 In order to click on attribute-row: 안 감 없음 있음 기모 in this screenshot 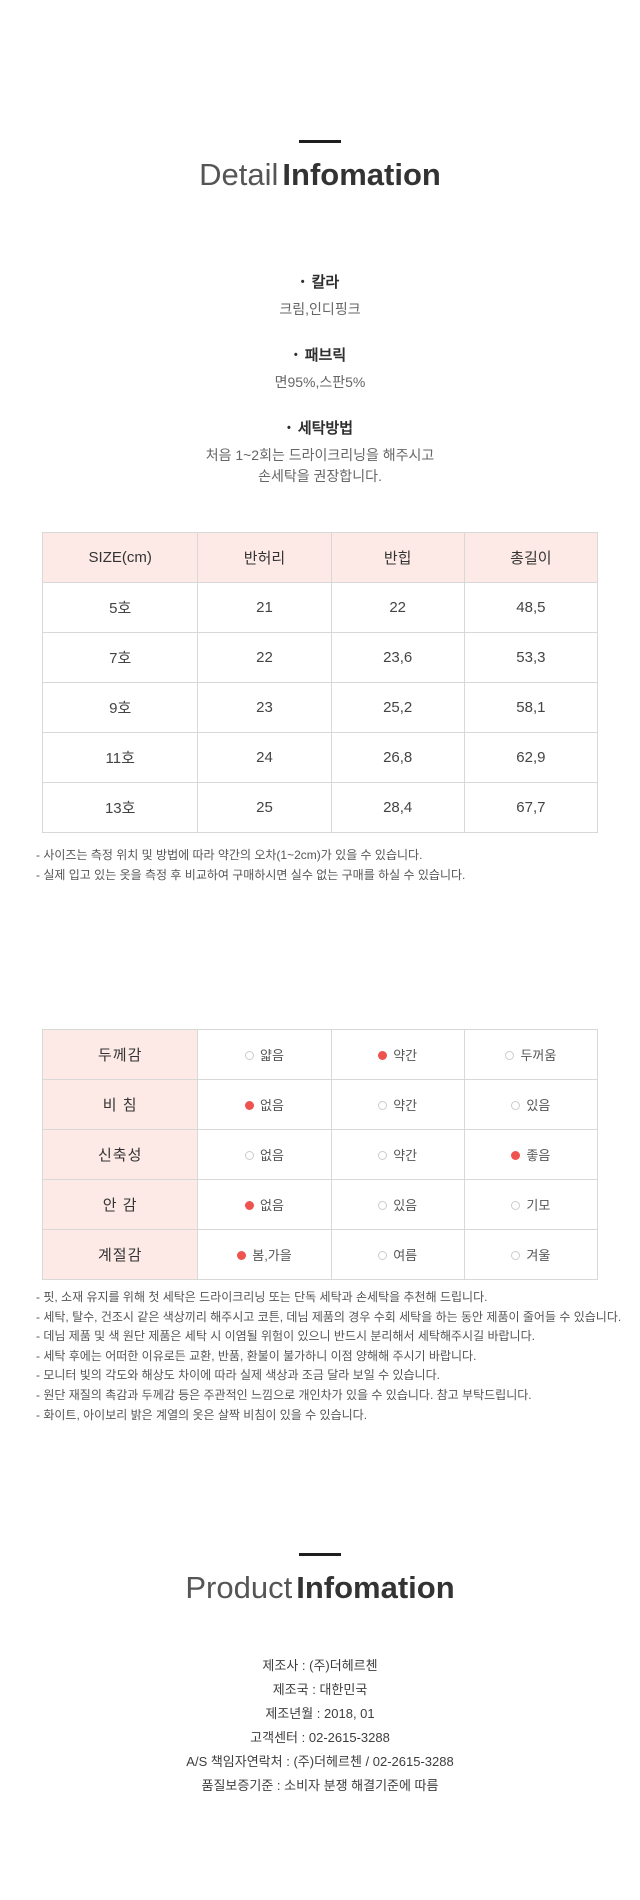, I will do `click(320, 1205)`.